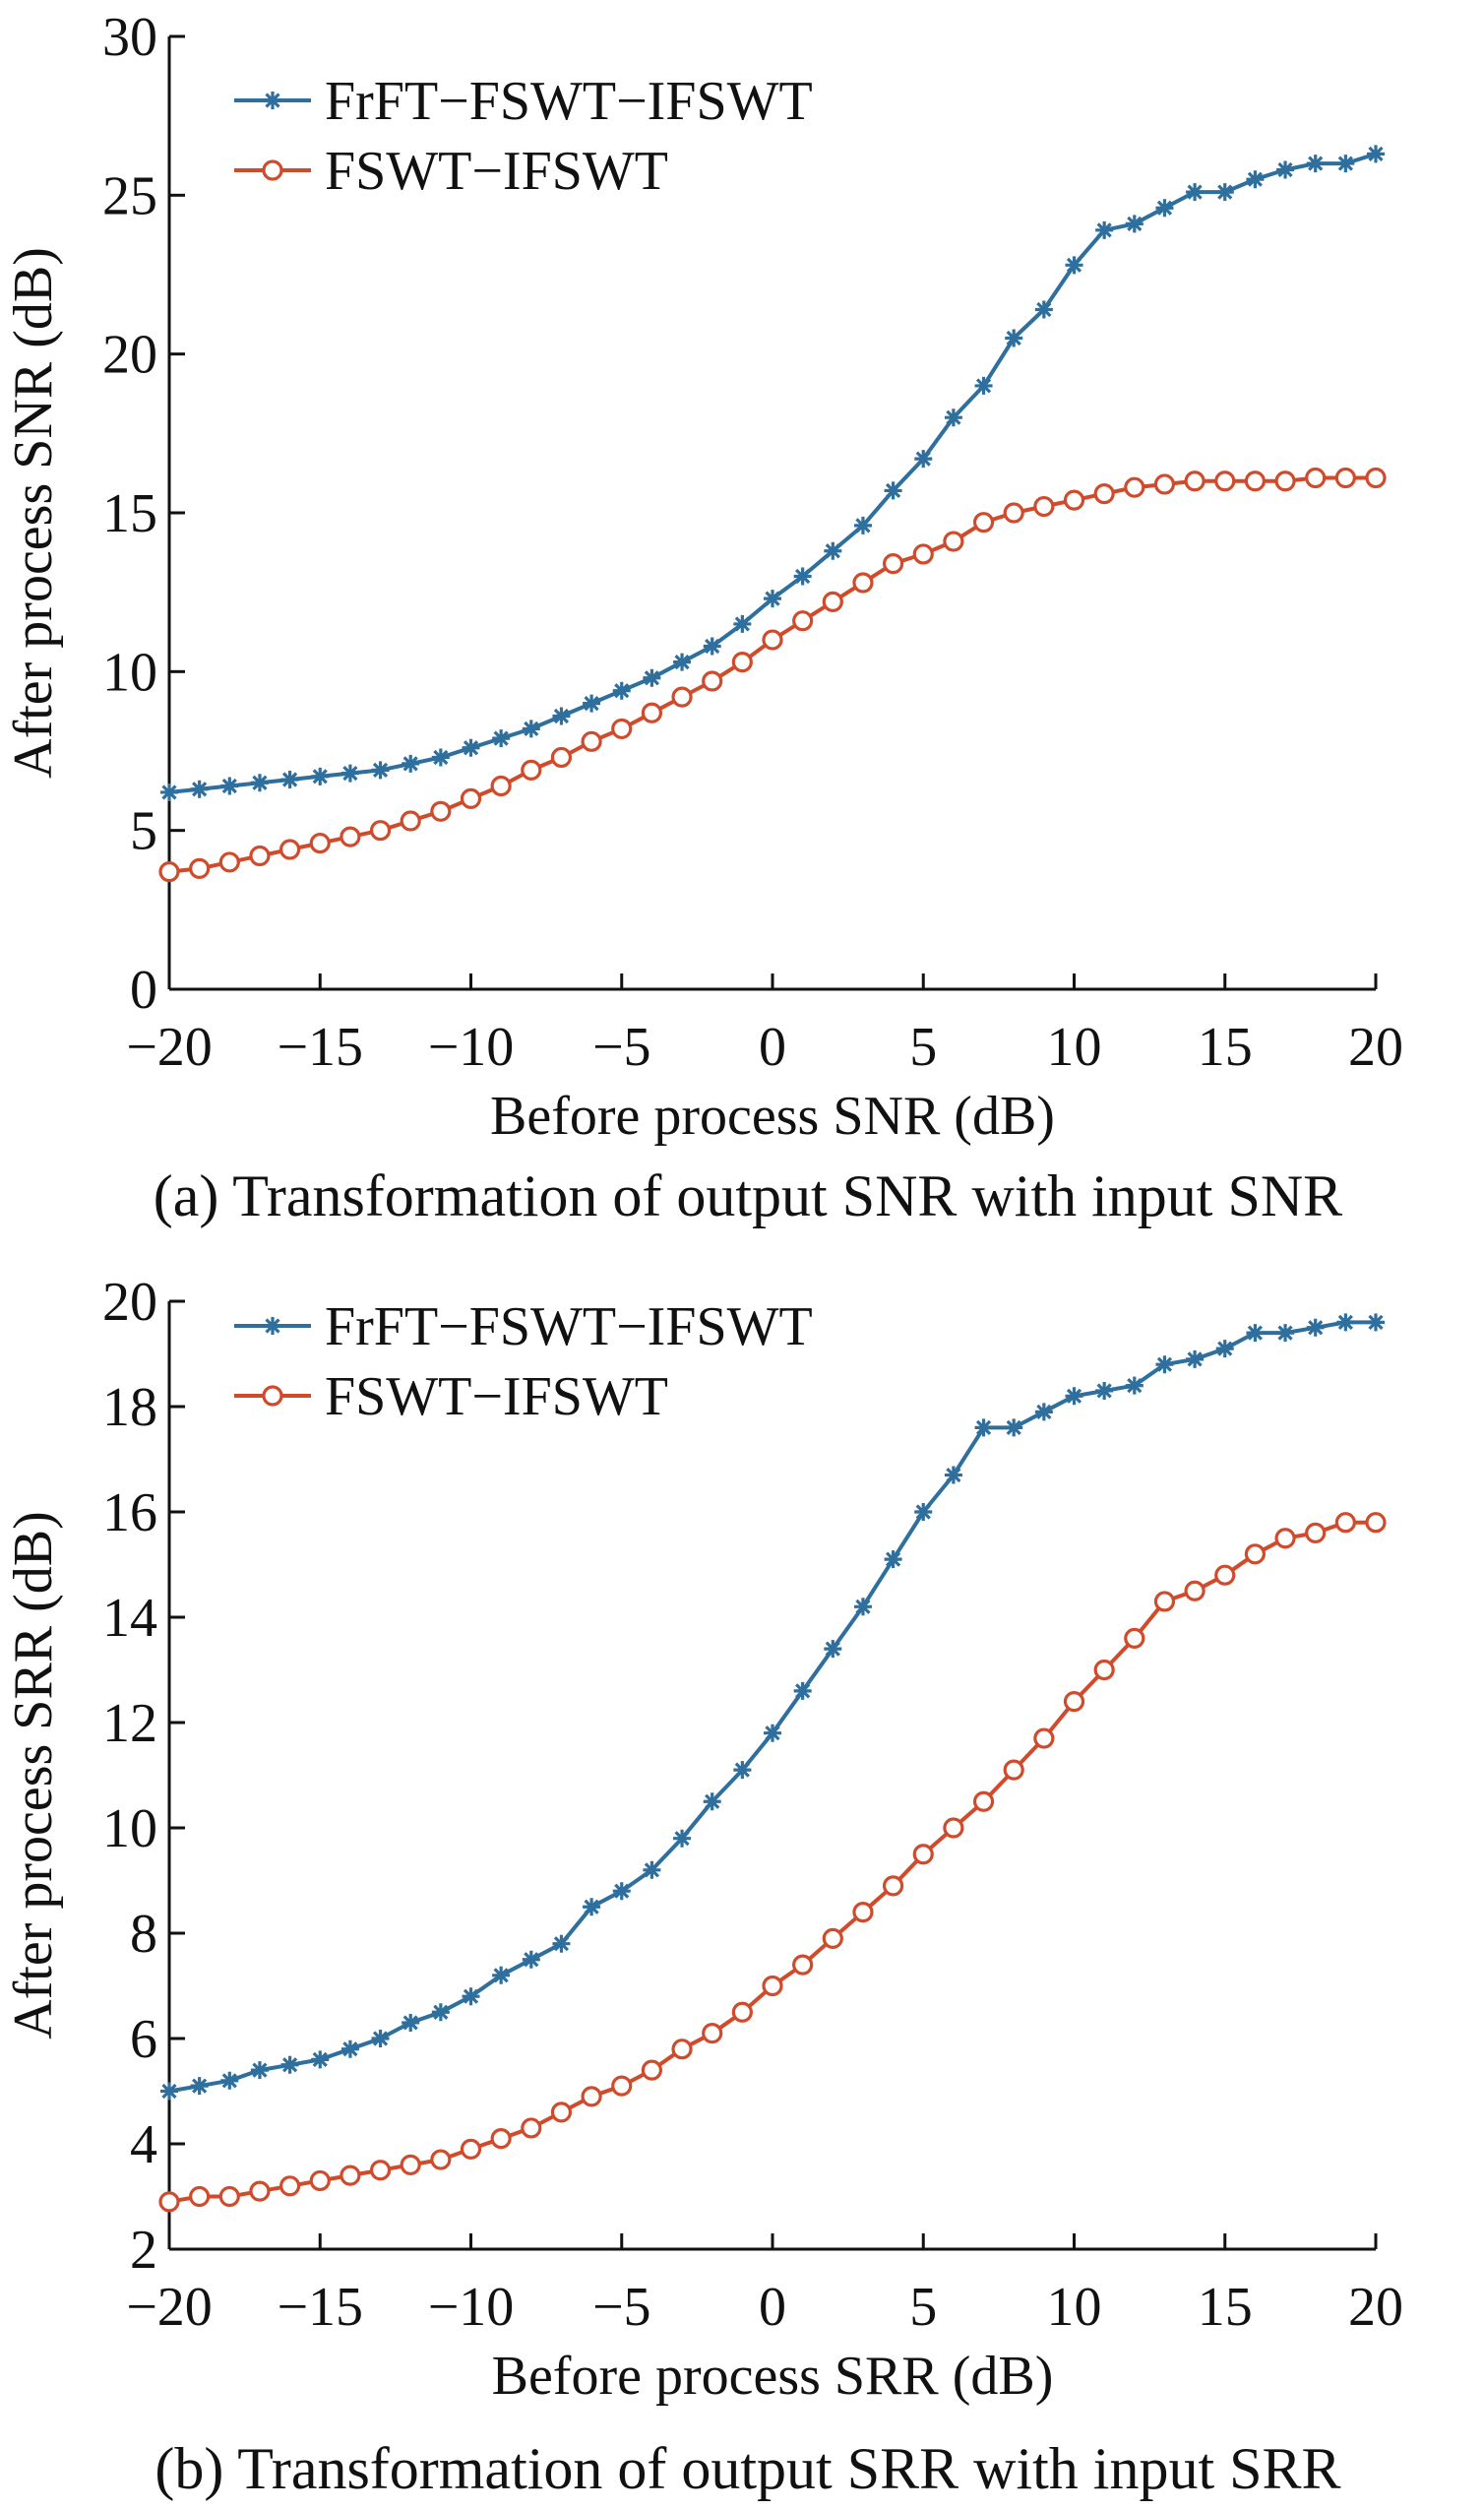 Image resolution: width=1484 pixels, height=2510 pixels. Describe the element at coordinates (523, 1361) in the screenshot. I see `legend: FrFT−FSWT−IFSWT FSWT−IFSWT` at that location.